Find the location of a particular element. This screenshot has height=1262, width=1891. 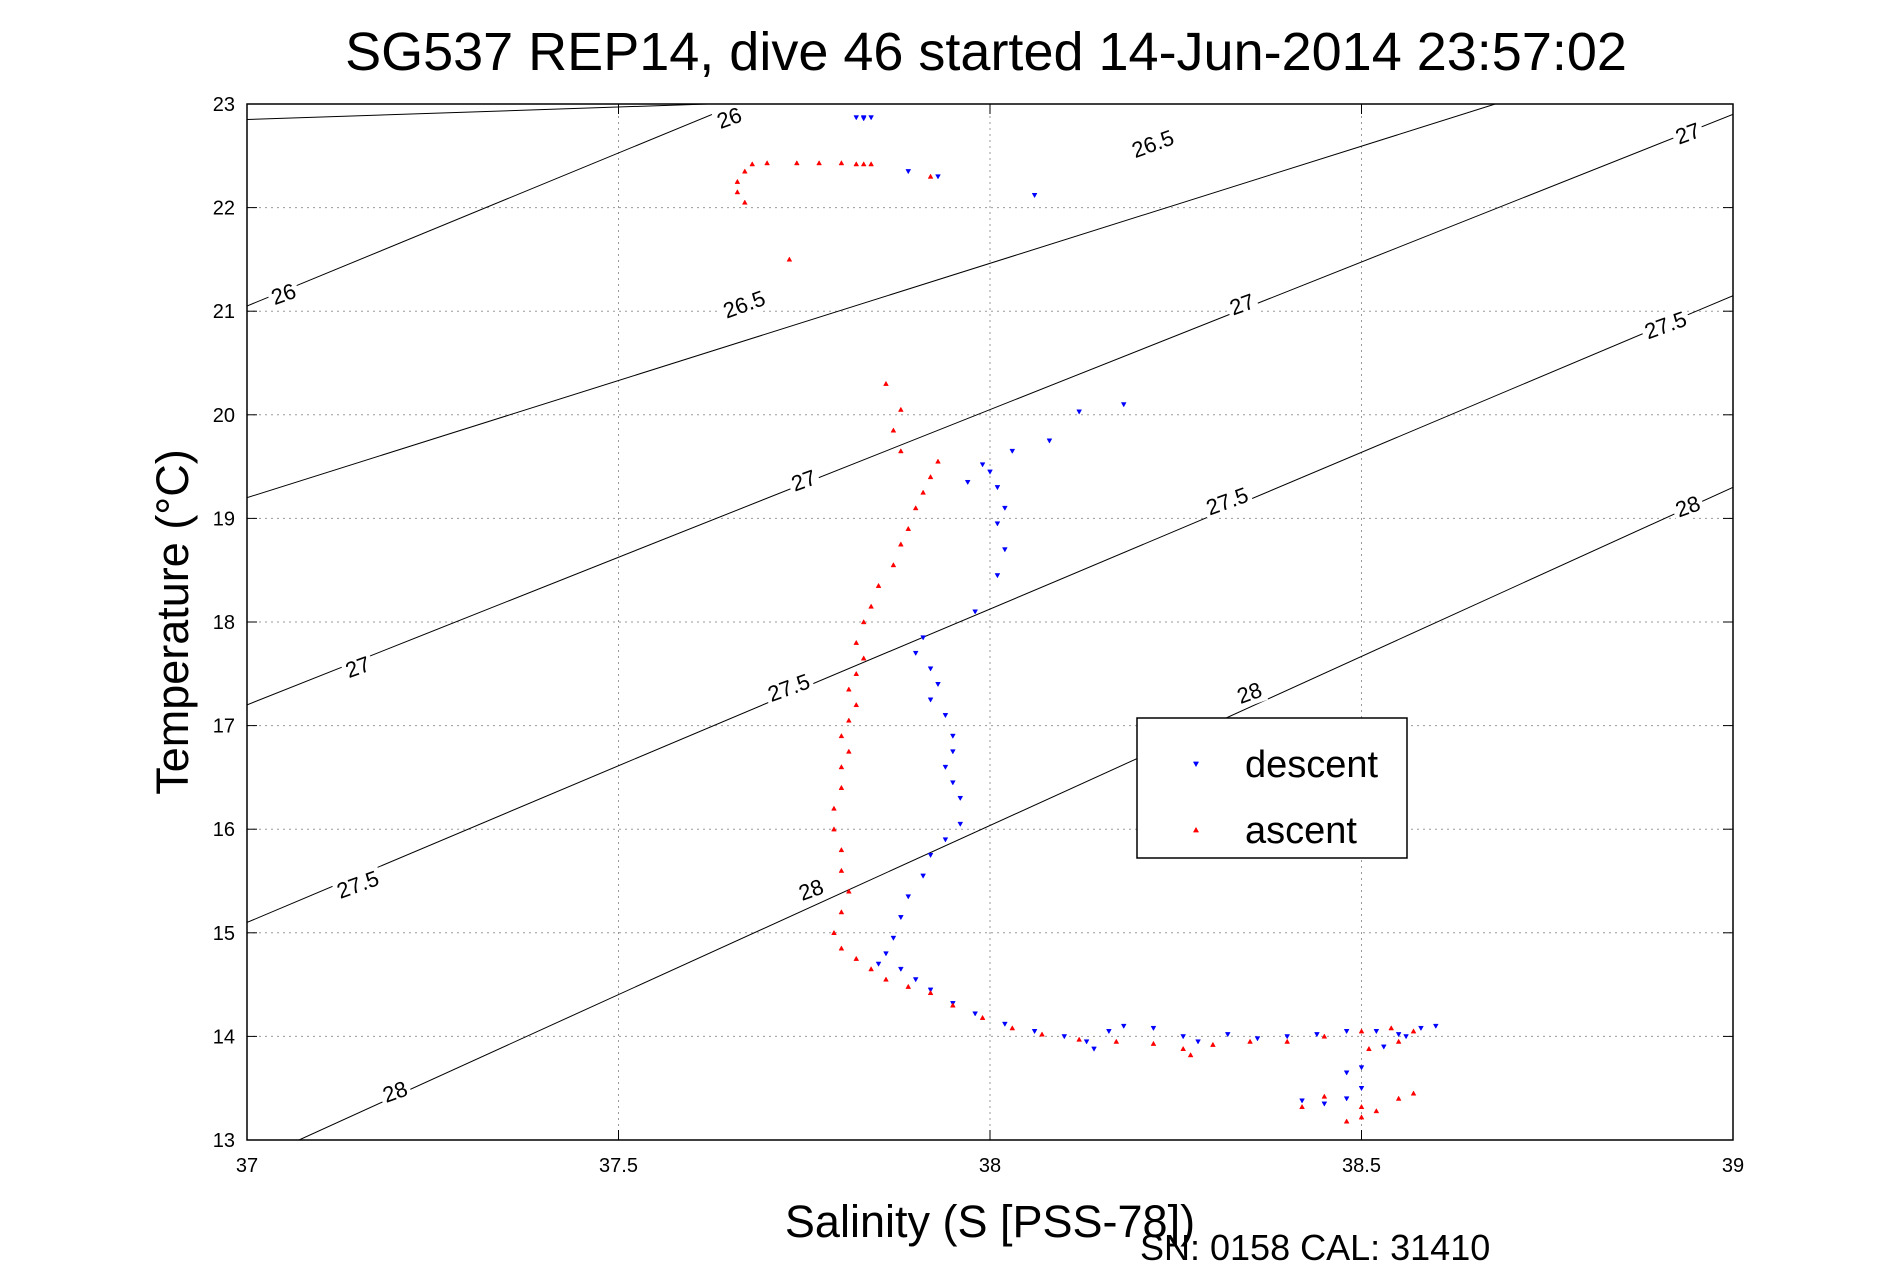

y-tick-label: 17 is located at coordinates (224, 727).